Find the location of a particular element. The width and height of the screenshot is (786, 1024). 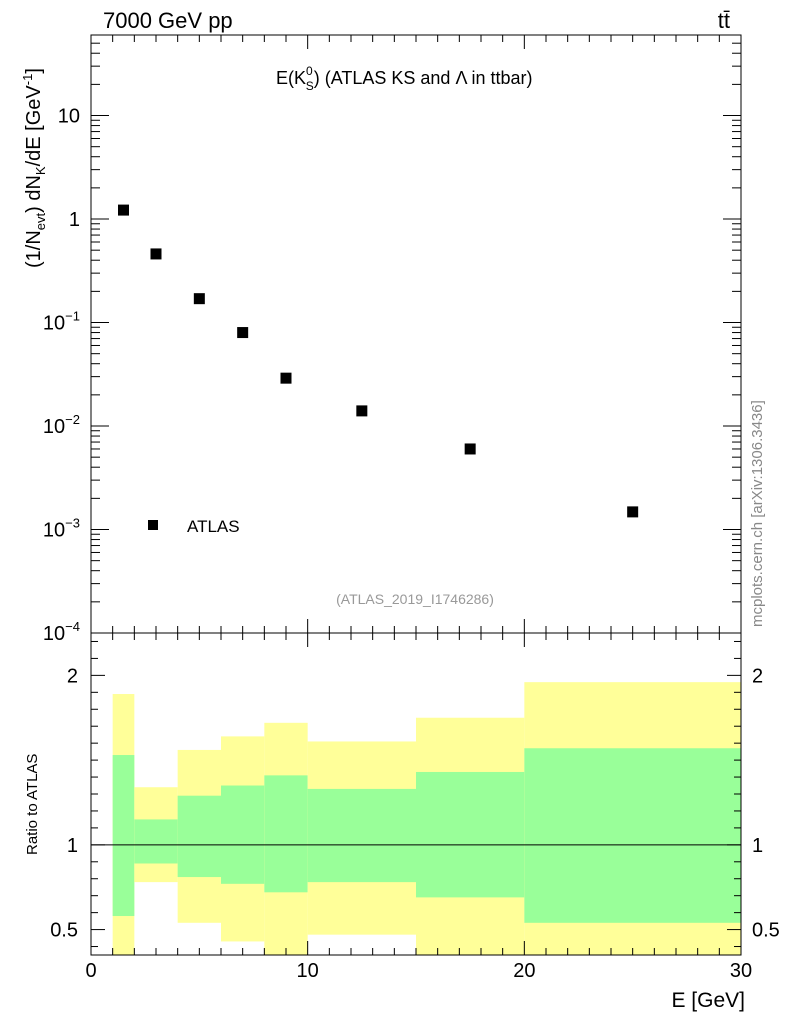

ratio-y-axis-label: Ratio to ATLAS is located at coordinates (32, 804).